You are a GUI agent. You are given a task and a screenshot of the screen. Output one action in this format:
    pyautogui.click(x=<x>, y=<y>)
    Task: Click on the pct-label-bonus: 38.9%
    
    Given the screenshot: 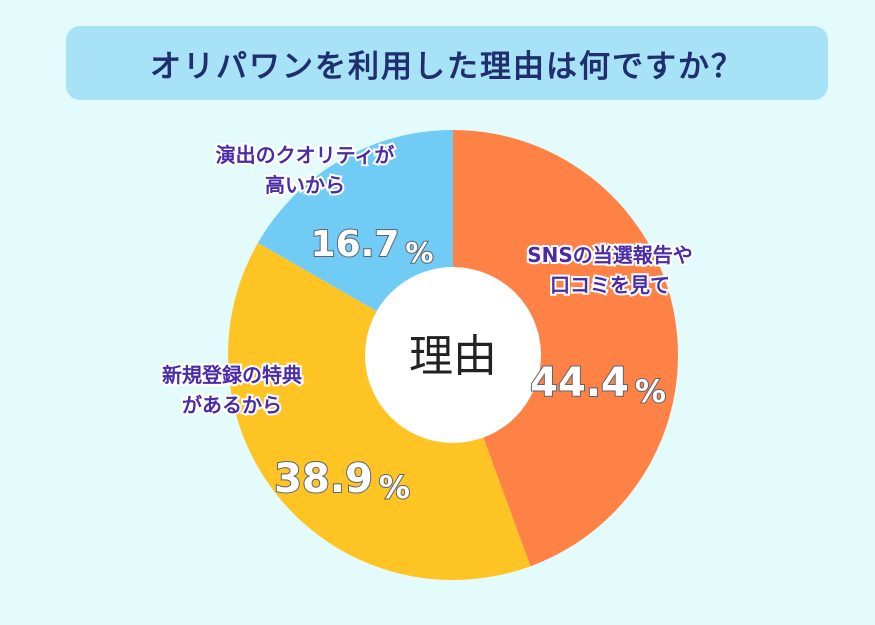 What is the action you would take?
    pyautogui.click(x=342, y=481)
    